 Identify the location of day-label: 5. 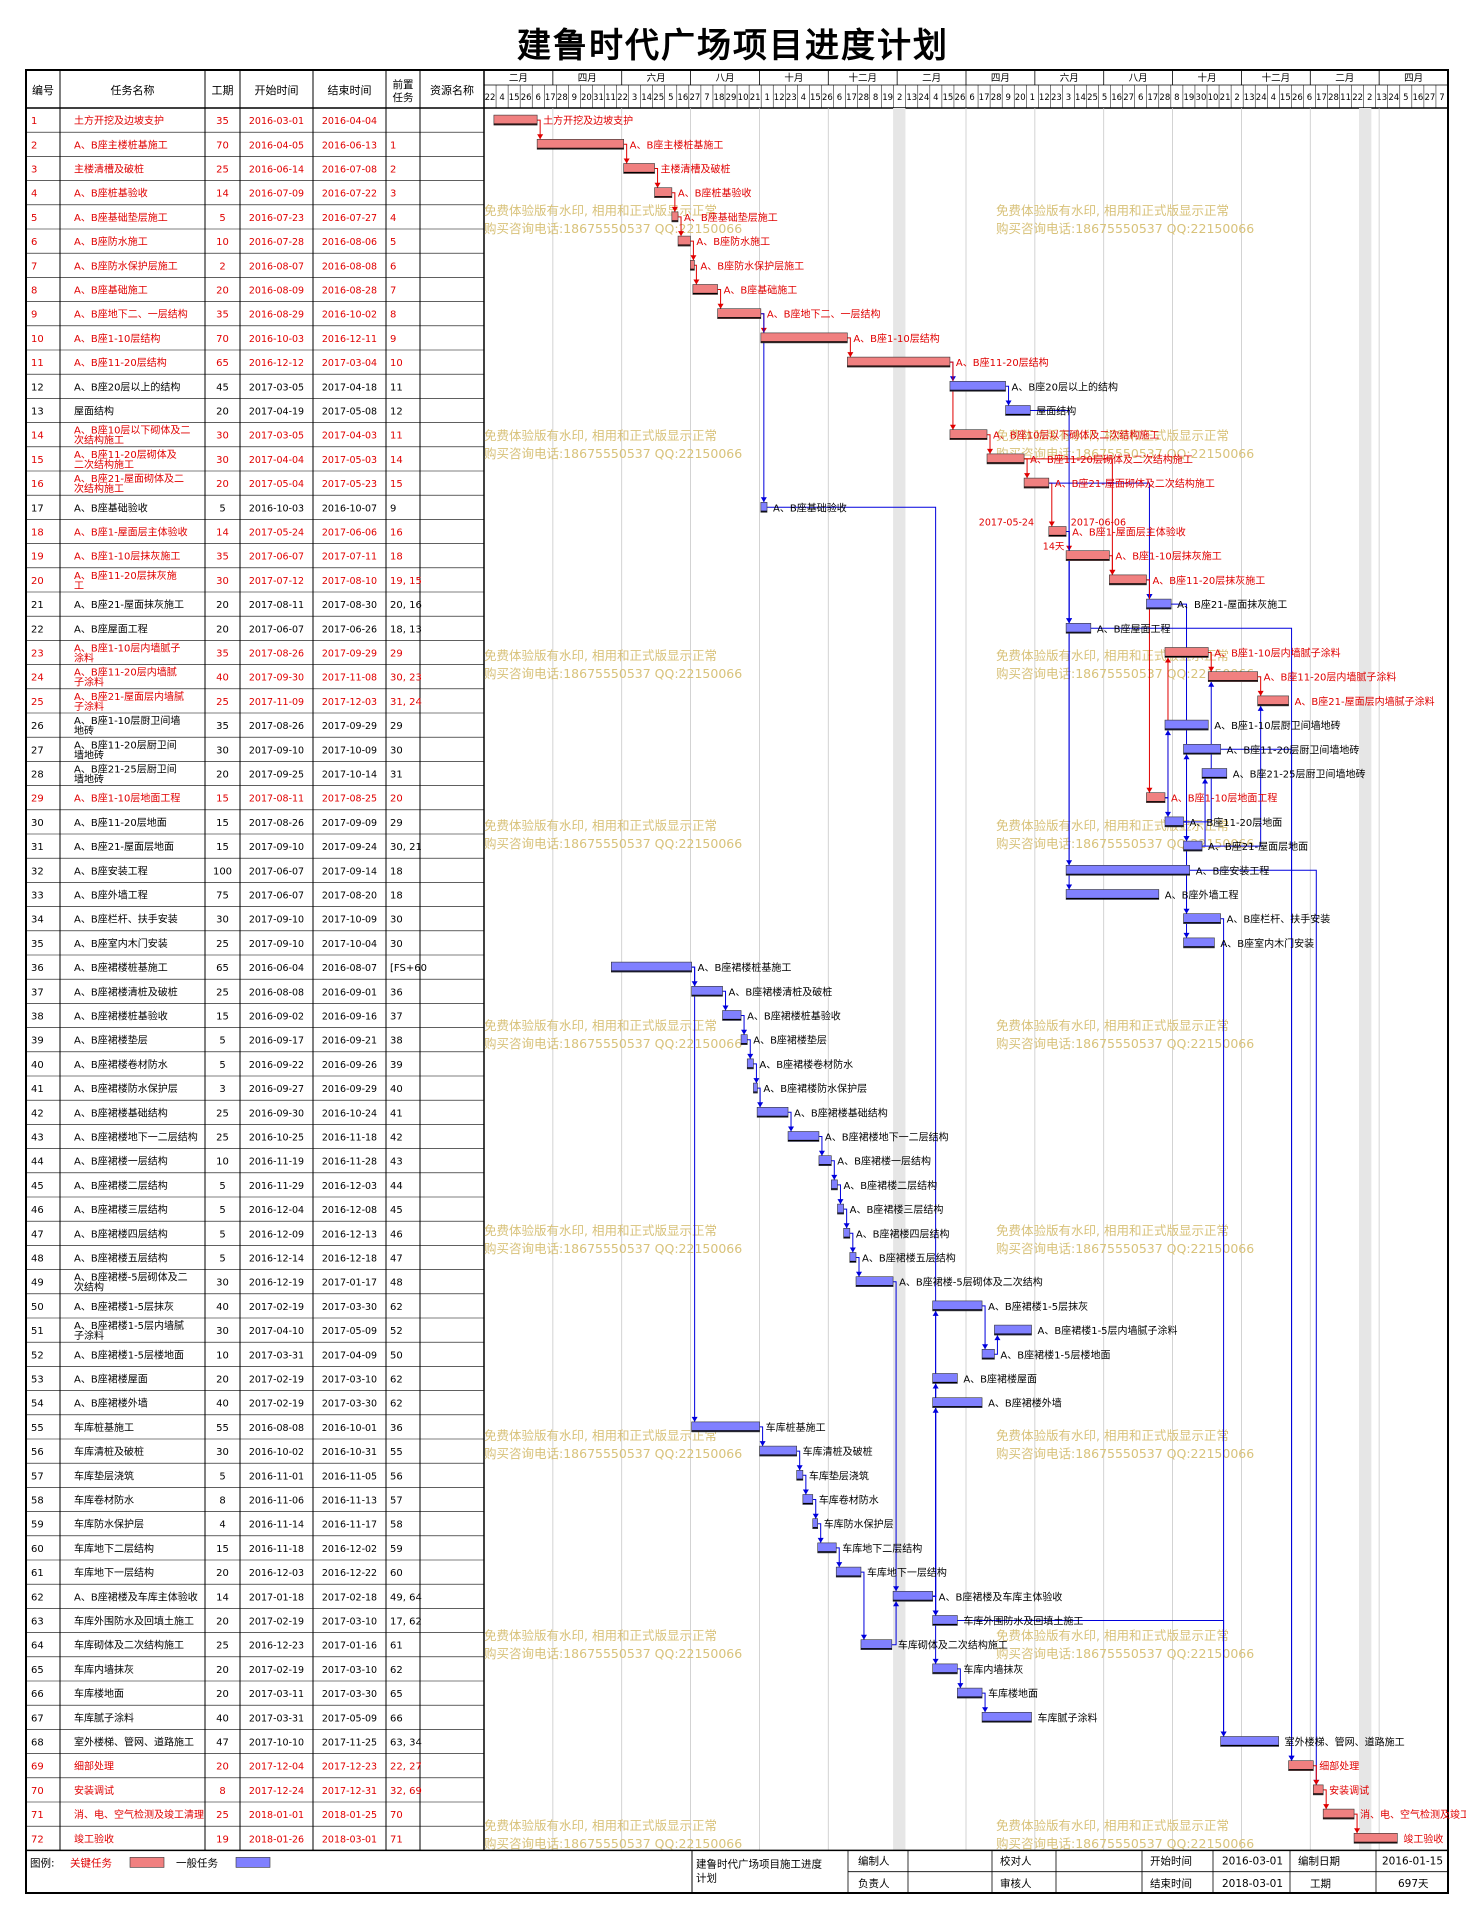
(670, 98).